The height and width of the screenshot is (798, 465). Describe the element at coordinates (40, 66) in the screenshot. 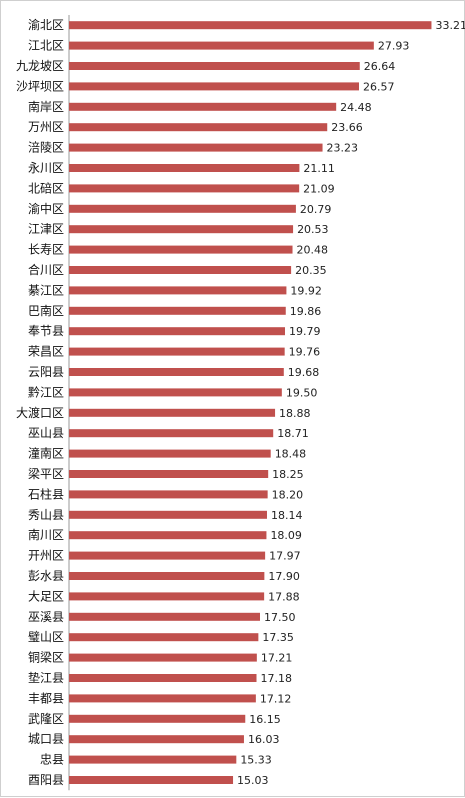

I see `category-label: 九龙坡区` at that location.